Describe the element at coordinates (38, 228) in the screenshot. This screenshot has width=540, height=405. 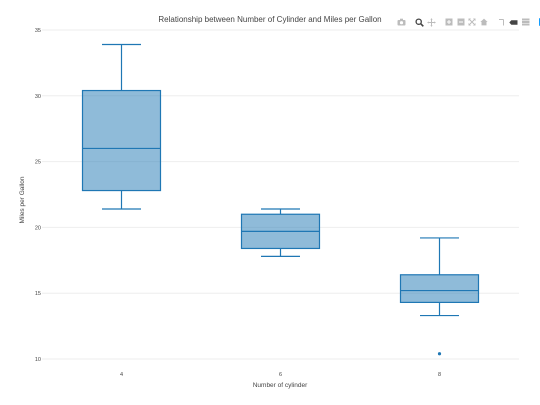
I see `y-tick-label: 20` at that location.